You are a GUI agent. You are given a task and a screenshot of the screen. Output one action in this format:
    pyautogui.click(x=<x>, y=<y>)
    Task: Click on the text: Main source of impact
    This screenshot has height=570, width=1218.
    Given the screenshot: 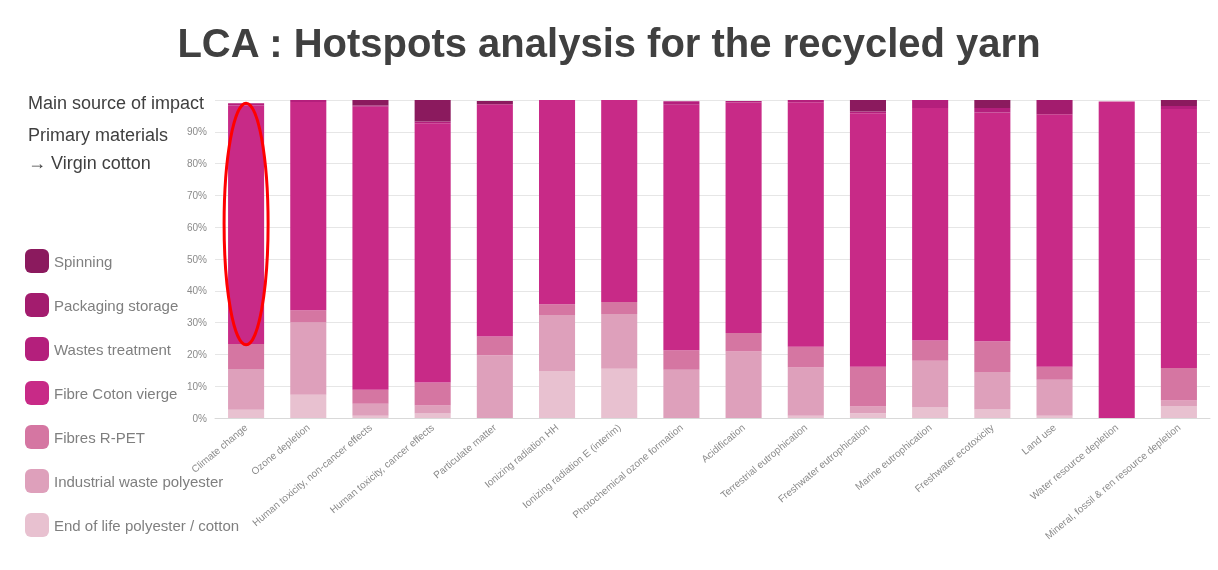 What is the action you would take?
    pyautogui.click(x=116, y=103)
    